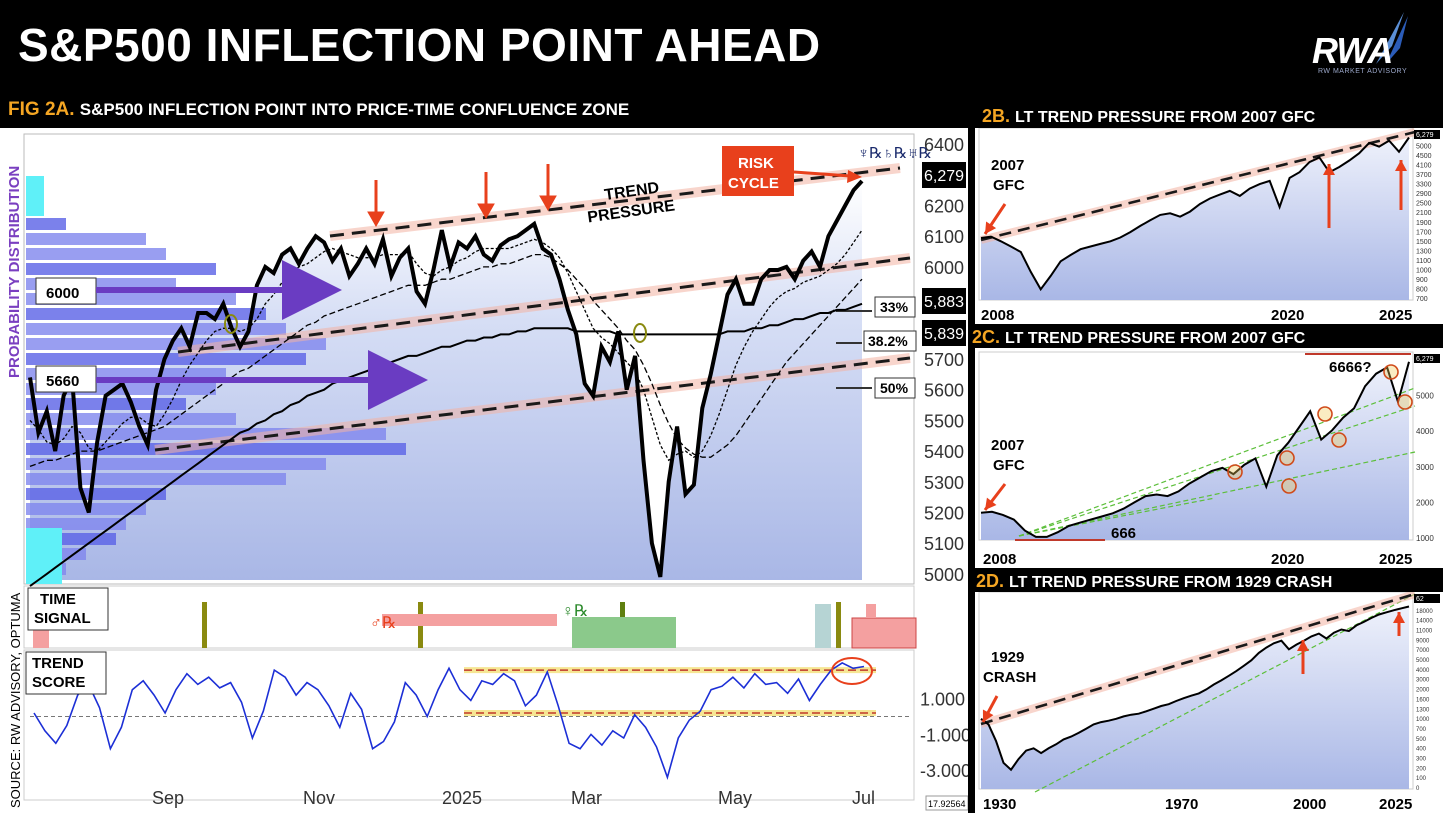  I want to click on y-tick-label: 14000, so click(1424, 622).